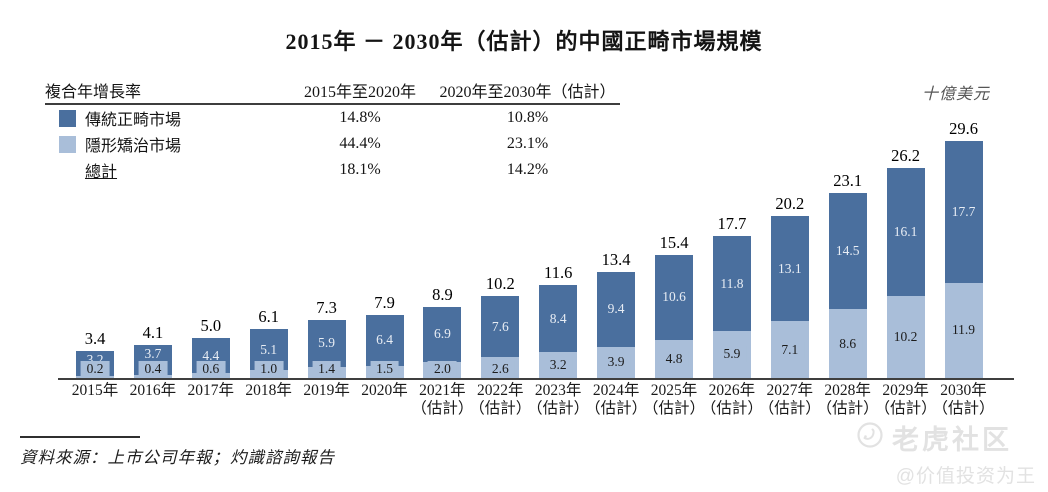 This screenshot has width=1048, height=492. What do you see at coordinates (384, 390) in the screenshot?
I see `x-axis-label-2020年: 2020年` at bounding box center [384, 390].